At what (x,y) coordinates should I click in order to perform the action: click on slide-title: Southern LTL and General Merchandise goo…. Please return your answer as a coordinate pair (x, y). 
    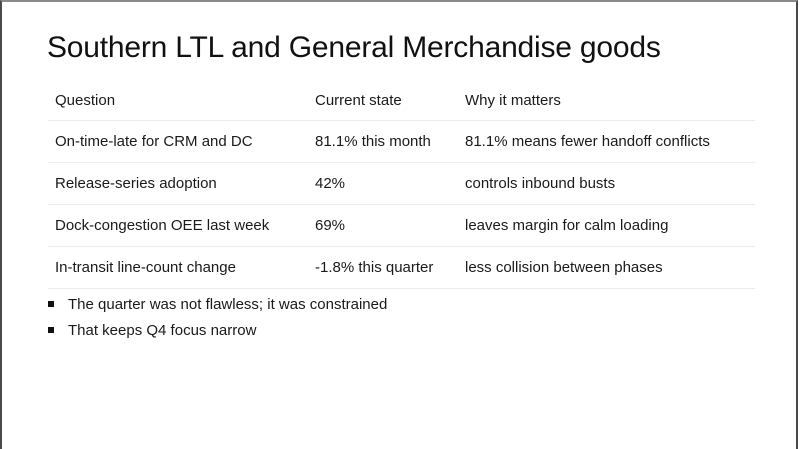
    Looking at the image, I should click on (354, 47).